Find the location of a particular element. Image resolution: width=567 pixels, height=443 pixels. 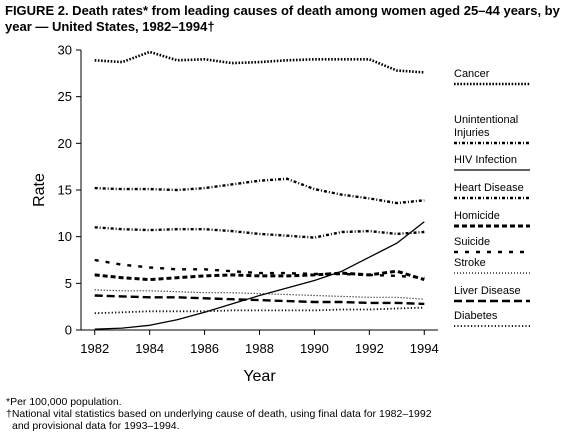

legend-label: Unintentional is located at coordinates (486, 120).